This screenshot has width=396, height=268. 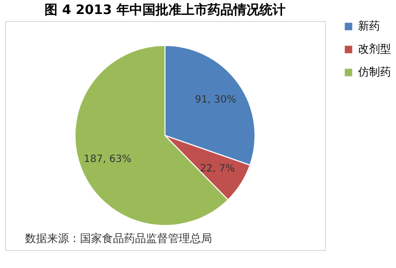 I want to click on legend-label: 仿制药, so click(x=374, y=72).